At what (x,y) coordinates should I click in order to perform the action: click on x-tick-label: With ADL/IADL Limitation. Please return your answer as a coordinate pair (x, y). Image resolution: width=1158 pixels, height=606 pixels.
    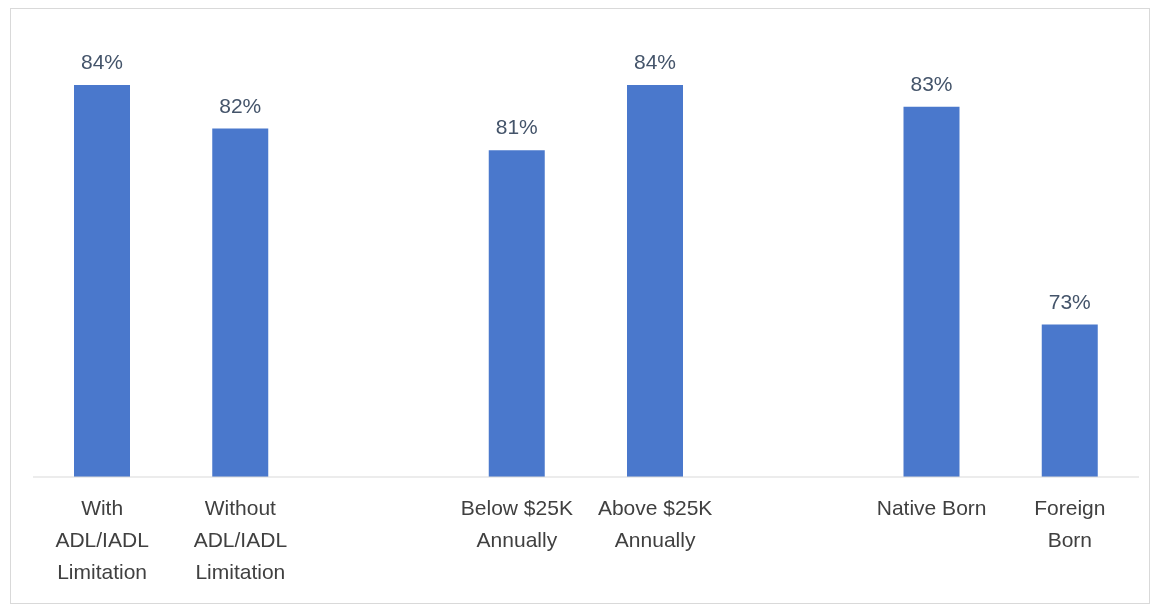
    Looking at the image, I should click on (102, 539).